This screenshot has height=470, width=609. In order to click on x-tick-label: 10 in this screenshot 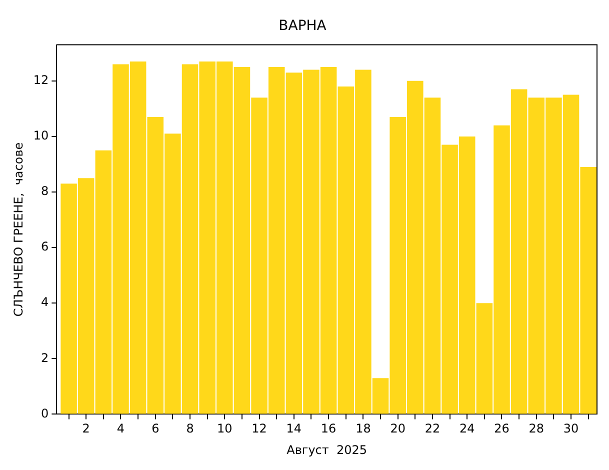, I will do `click(224, 429)`.